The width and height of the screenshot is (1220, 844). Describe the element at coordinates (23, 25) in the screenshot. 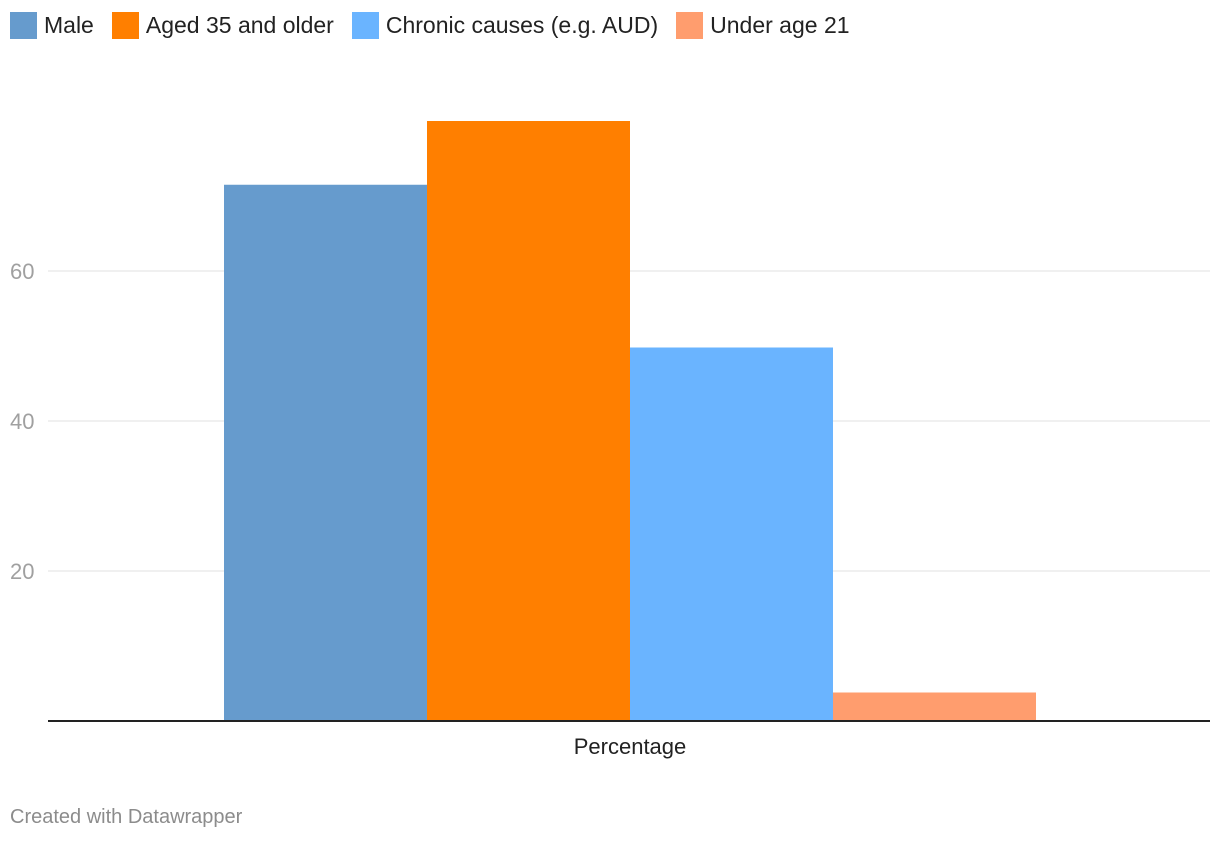

I see `legend-swatch-male` at that location.